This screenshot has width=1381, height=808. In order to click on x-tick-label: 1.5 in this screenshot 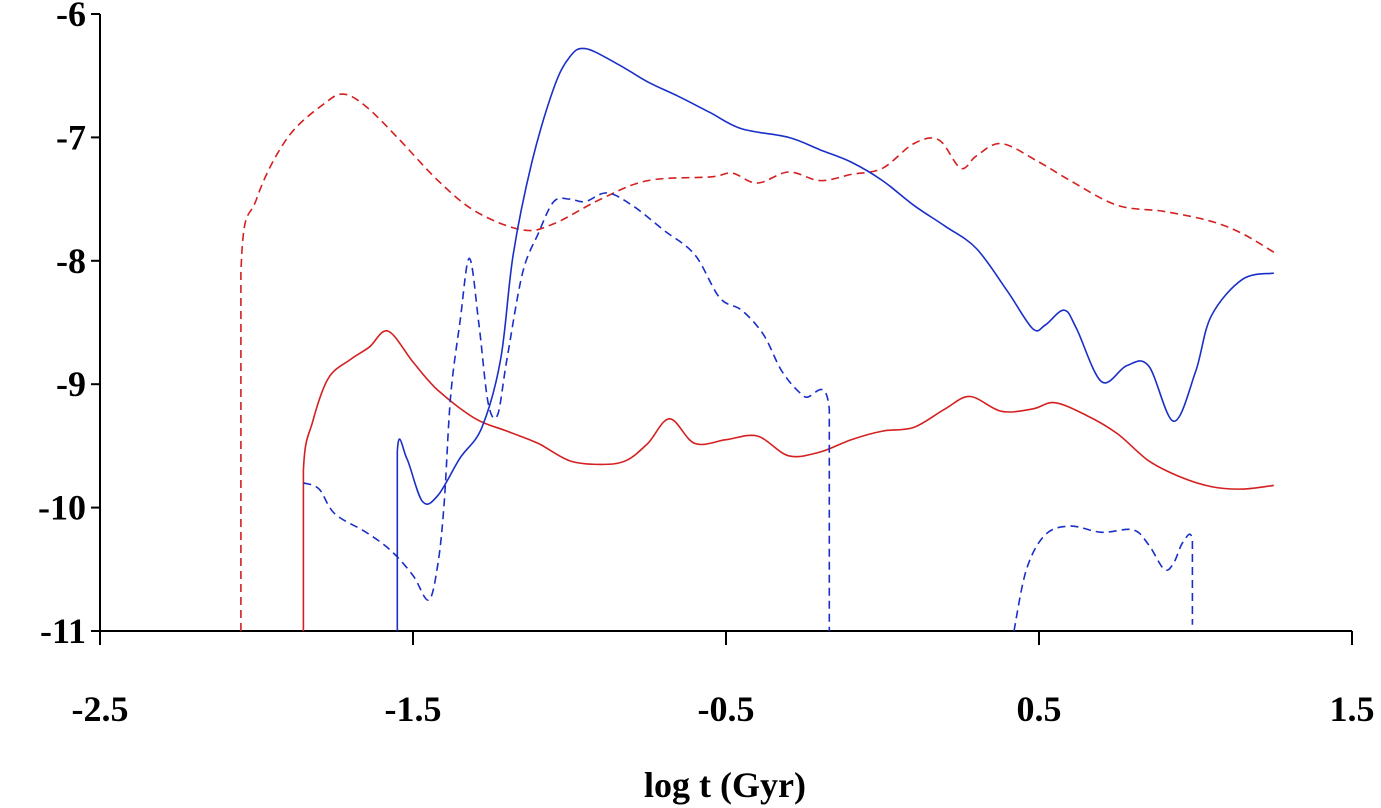, I will do `click(1352, 709)`.